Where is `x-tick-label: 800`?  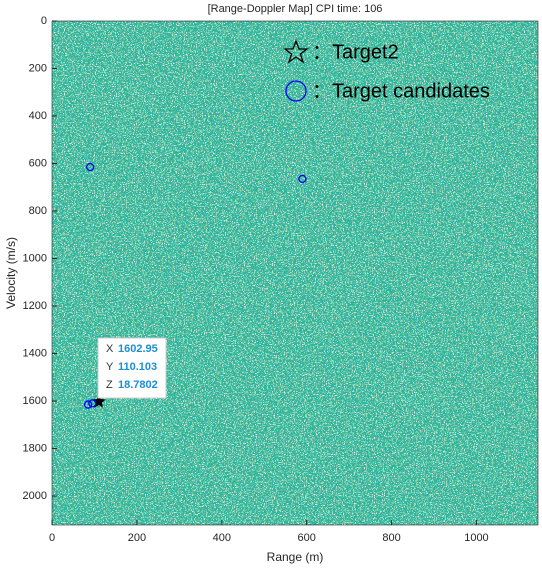 x-tick-label: 800 is located at coordinates (391, 538).